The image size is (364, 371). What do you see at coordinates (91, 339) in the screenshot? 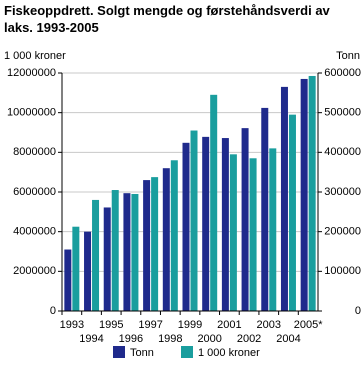
I see `x-tick-label: 1994` at bounding box center [91, 339].